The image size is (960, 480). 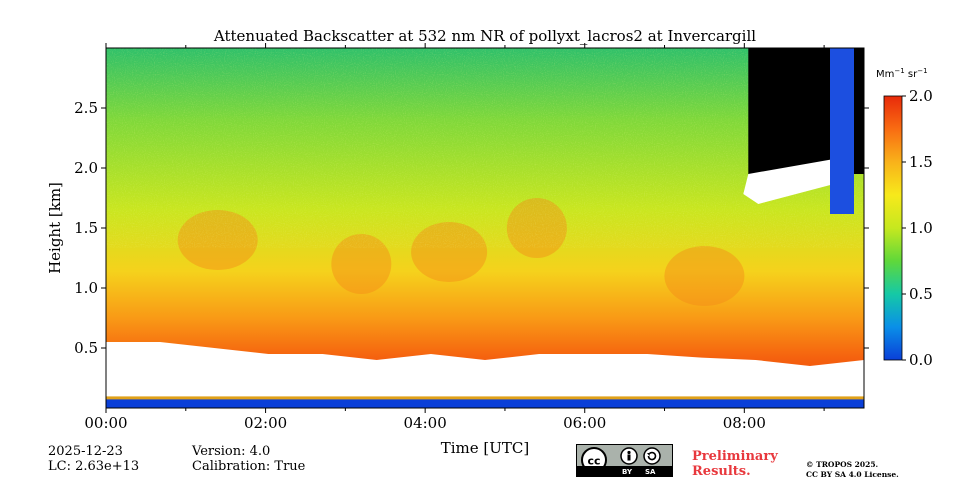 What do you see at coordinates (852, 469) in the screenshot?
I see `copyright-notice: © TROPOS 2025. CC BY SA 4.0 License.` at bounding box center [852, 469].